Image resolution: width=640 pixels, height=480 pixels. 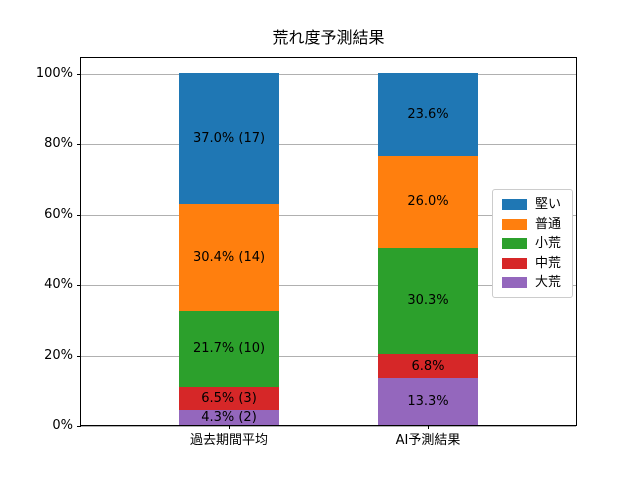 What do you see at coordinates (58, 355) in the screenshot?
I see `y-tick-label: 20%` at bounding box center [58, 355].